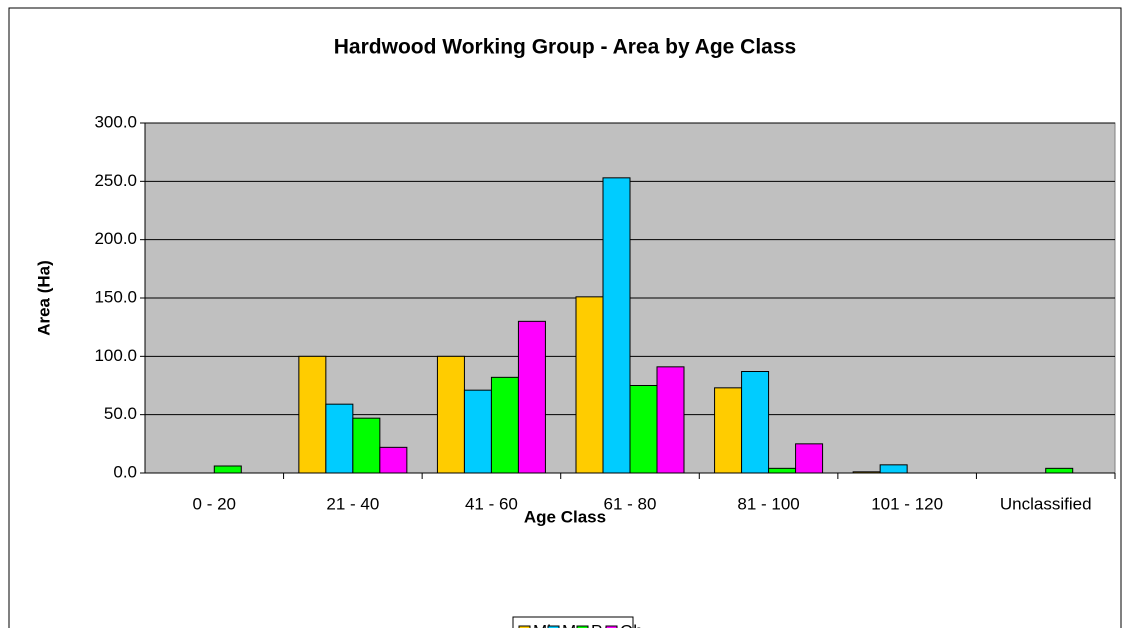 Image resolution: width=1130 pixels, height=628 pixels. I want to click on x-tick-label: 21 - 40, so click(352, 503).